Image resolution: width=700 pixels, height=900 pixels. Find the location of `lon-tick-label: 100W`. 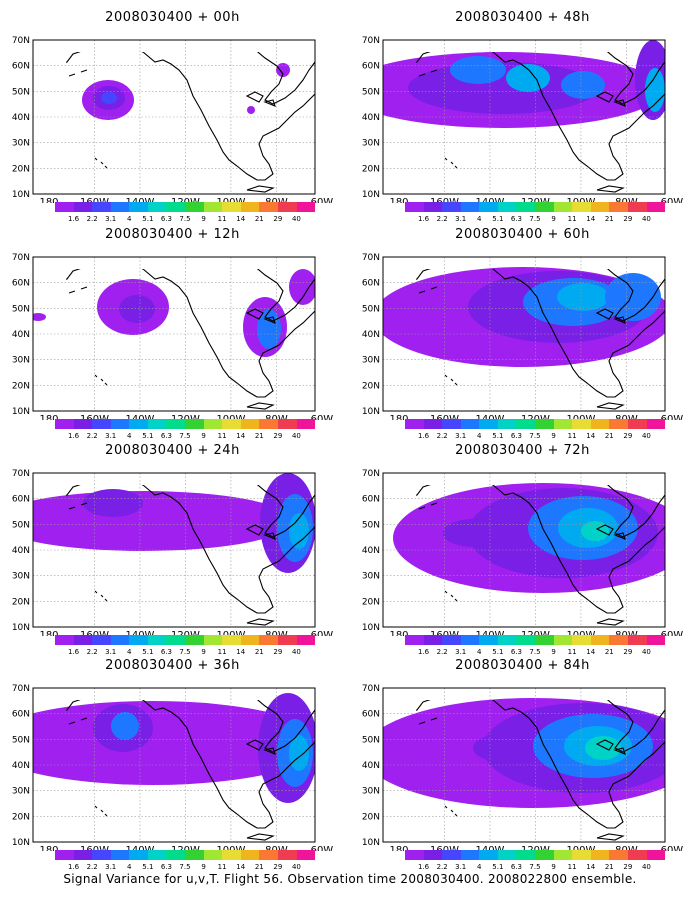

lon-tick-label: 100W is located at coordinates (230, 417).